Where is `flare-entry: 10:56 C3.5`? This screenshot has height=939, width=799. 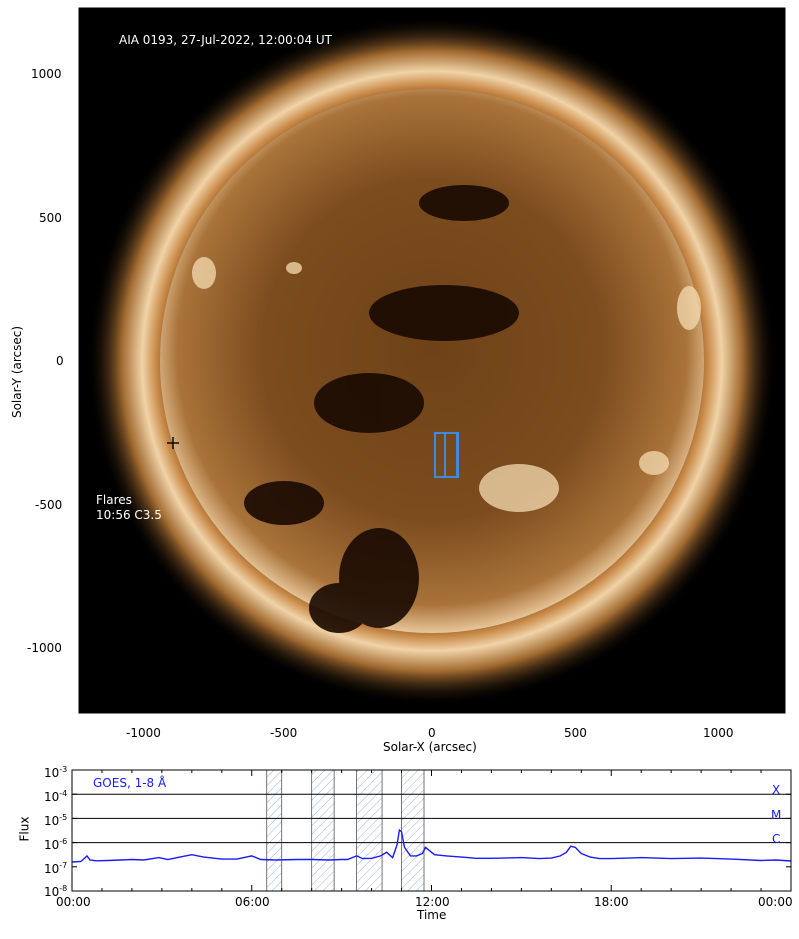
flare-entry: 10:56 C3.5 is located at coordinates (129, 515).